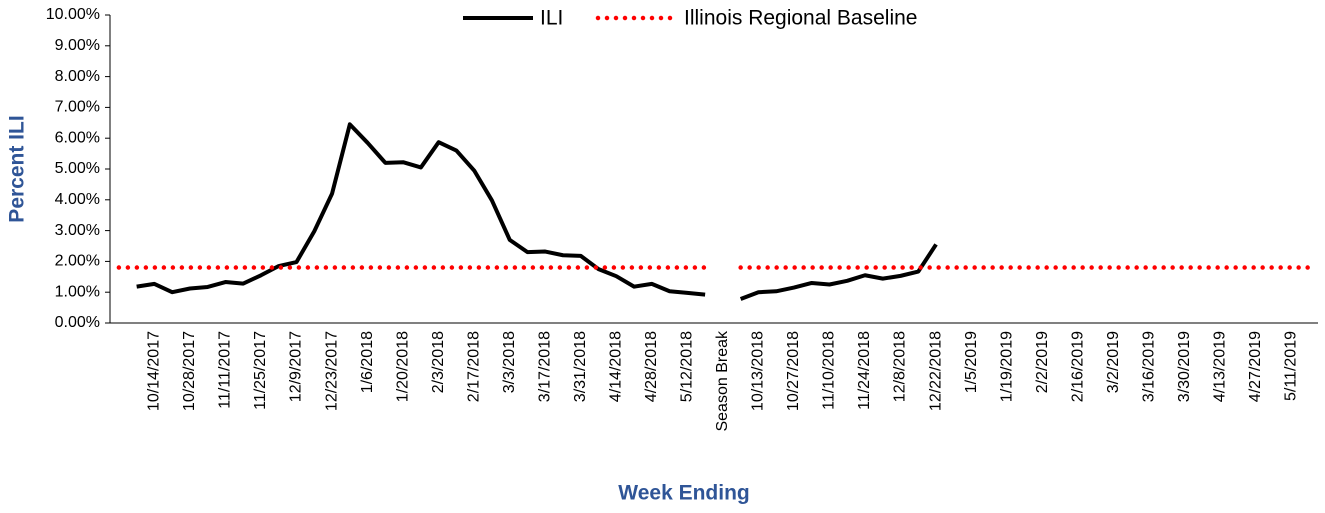 The width and height of the screenshot is (1325, 513). Describe the element at coordinates (225, 370) in the screenshot. I see `x-tick-label: 11/11/2017` at that location.